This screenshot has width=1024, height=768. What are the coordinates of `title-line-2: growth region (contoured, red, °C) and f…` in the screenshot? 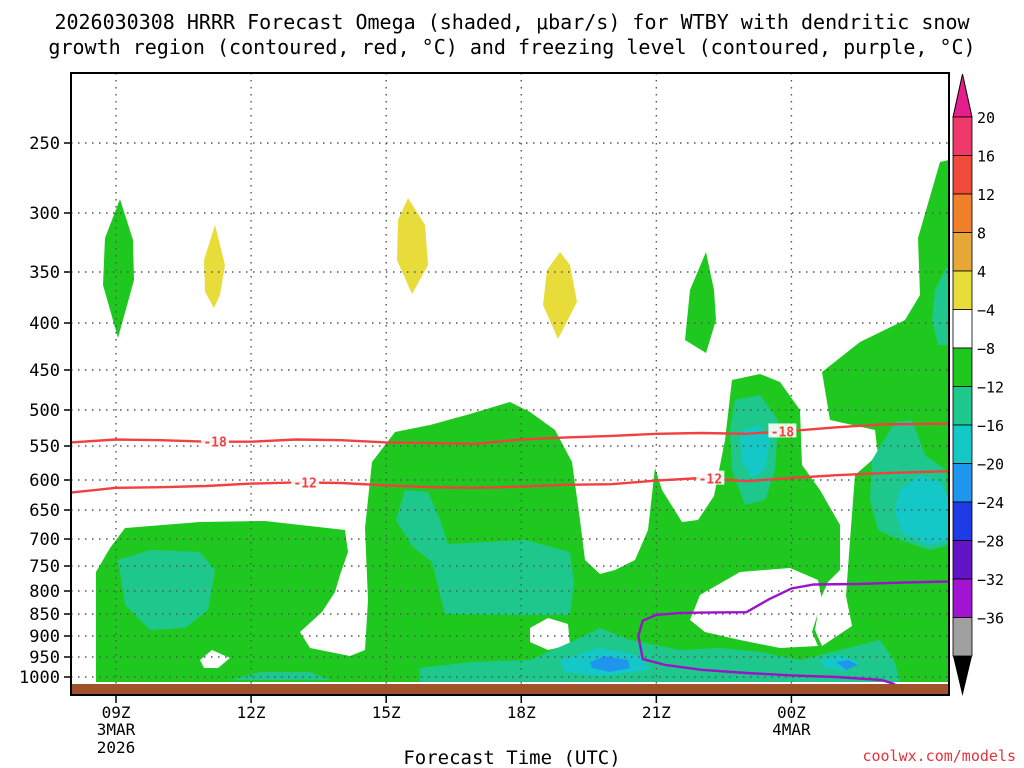 It's located at (511, 47).